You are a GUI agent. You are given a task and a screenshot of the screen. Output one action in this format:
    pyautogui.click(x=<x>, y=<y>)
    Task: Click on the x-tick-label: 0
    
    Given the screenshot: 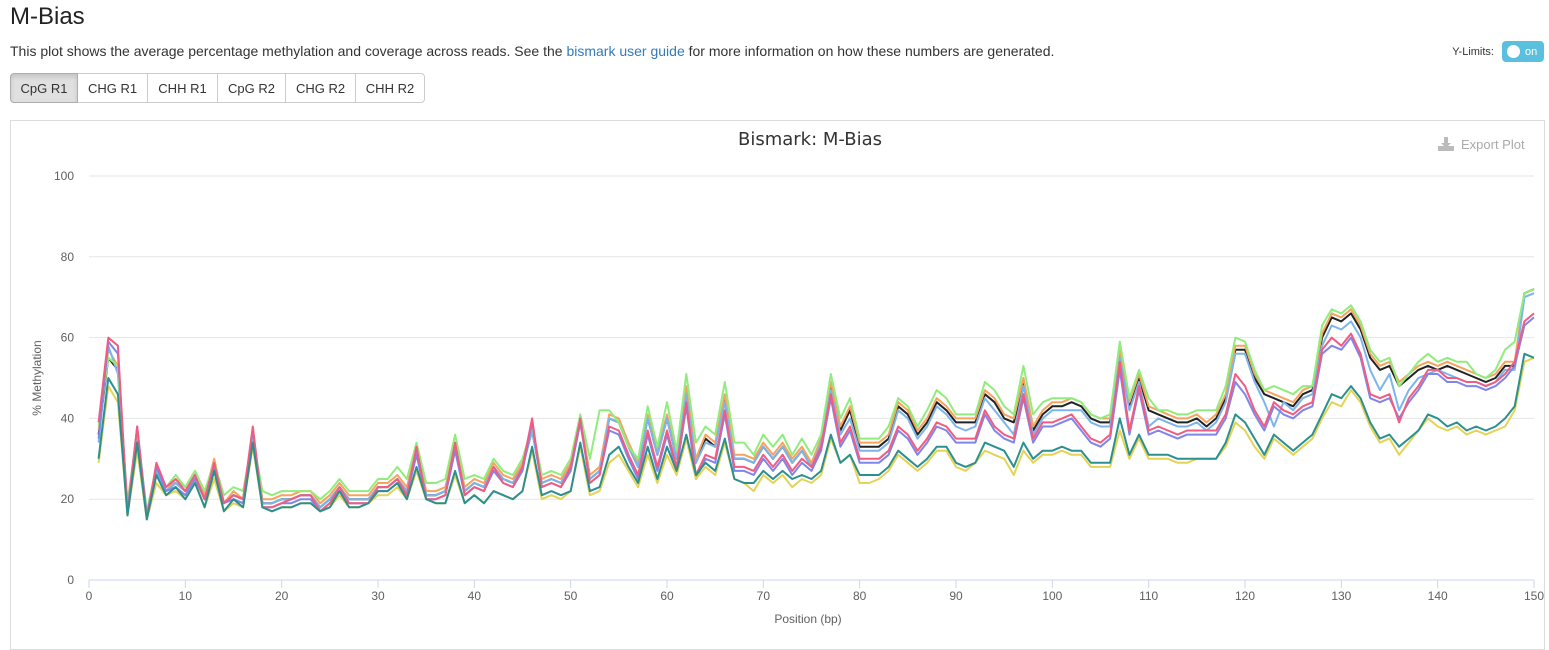 What is the action you would take?
    pyautogui.click(x=89, y=596)
    